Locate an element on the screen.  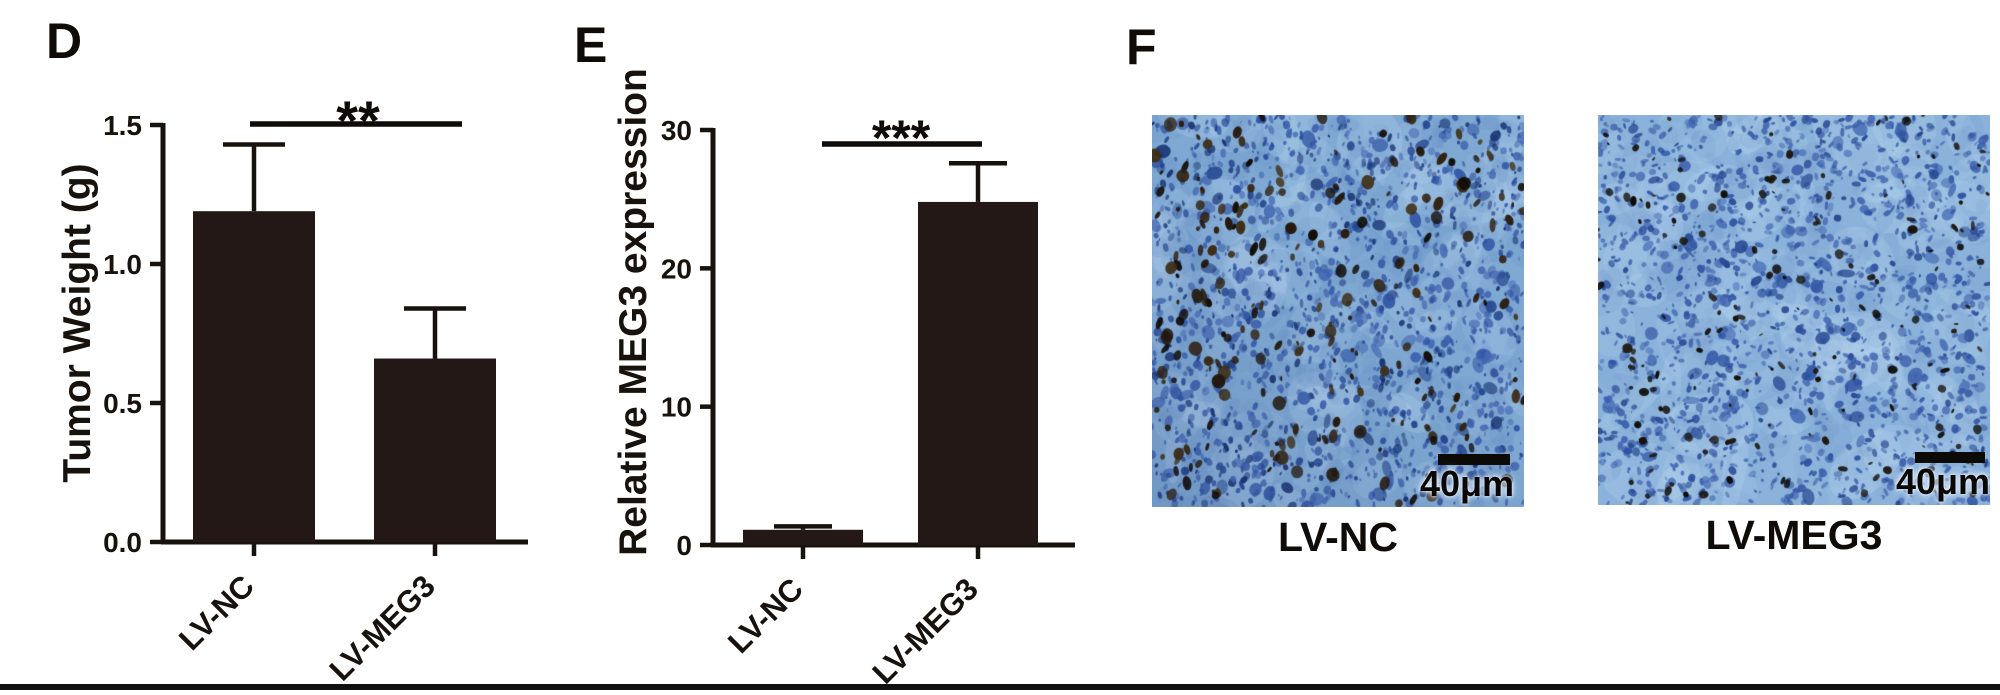
y-tick-label: 1.0 is located at coordinates (122, 264).